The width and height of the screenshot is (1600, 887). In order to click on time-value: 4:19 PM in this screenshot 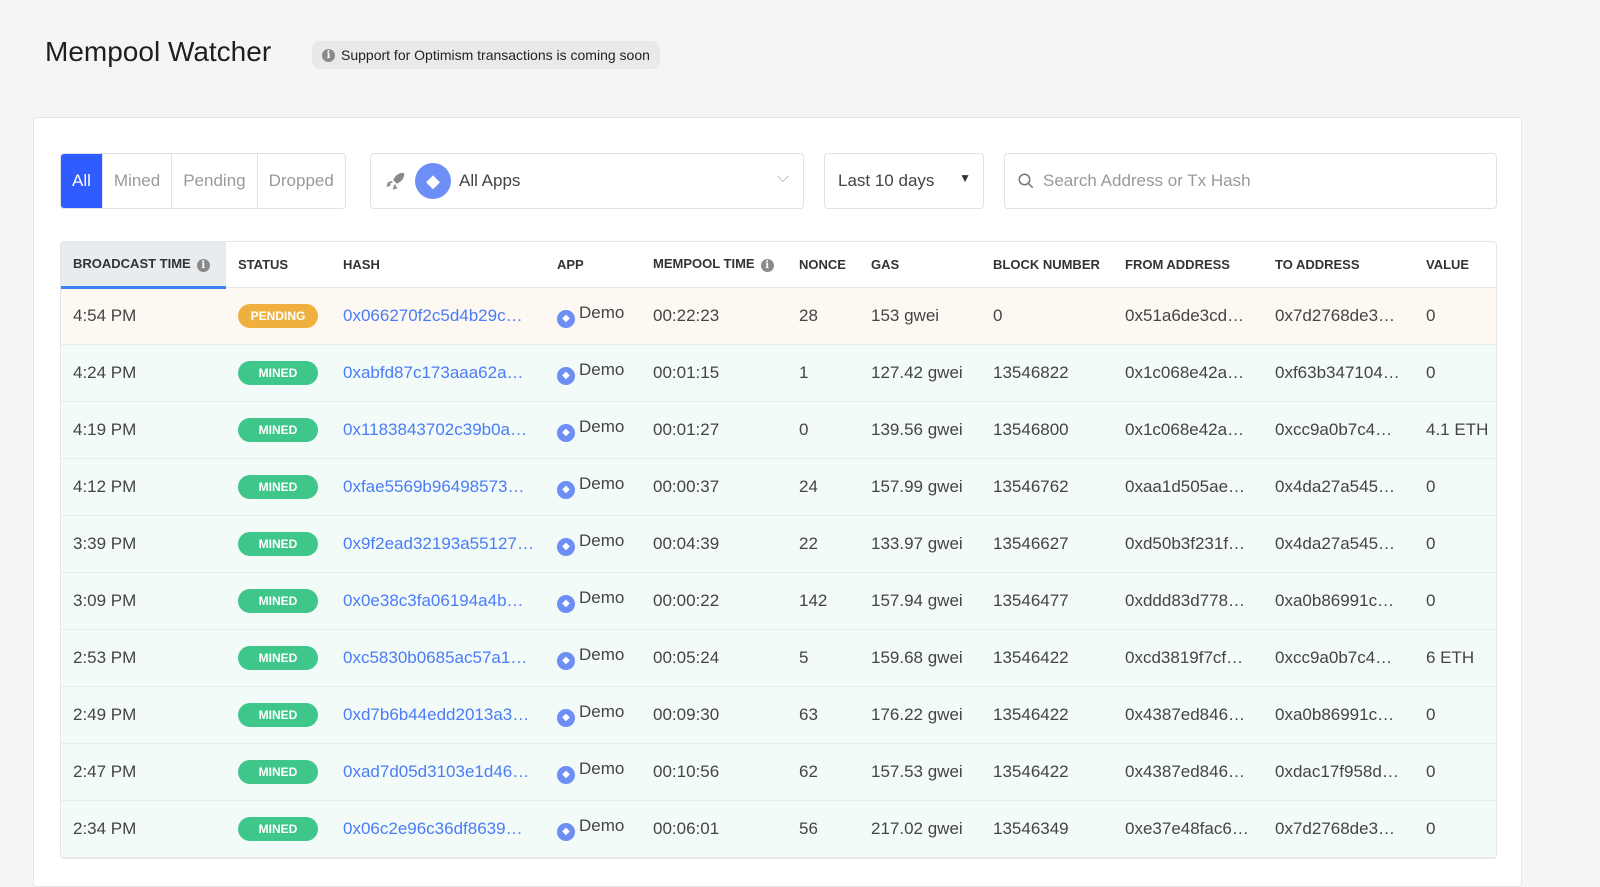, I will do `click(105, 429)`.